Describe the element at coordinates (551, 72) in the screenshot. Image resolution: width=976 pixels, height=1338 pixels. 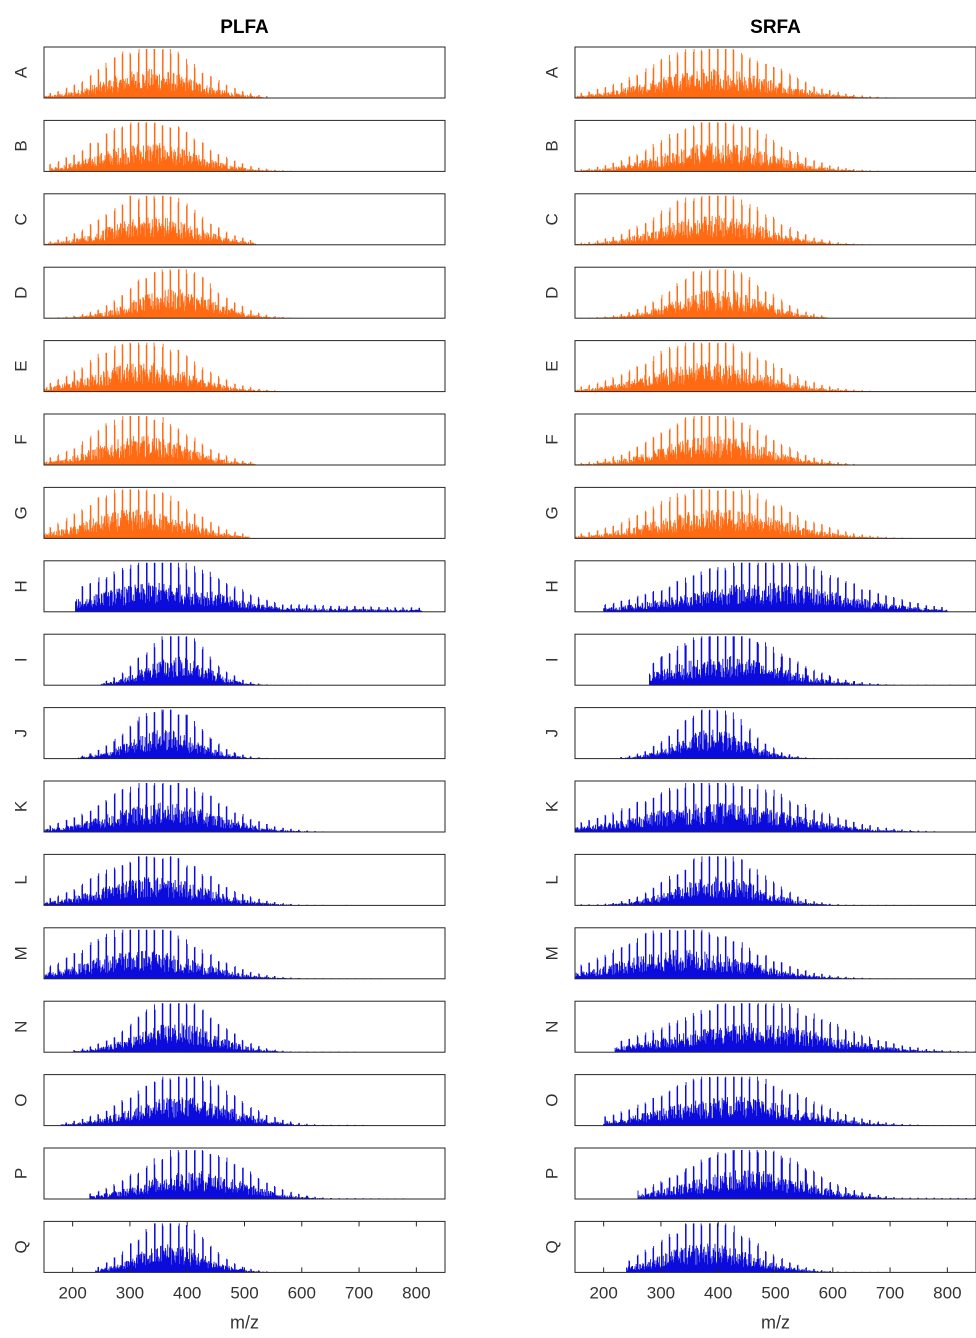
I see `row-label-a: A` at that location.